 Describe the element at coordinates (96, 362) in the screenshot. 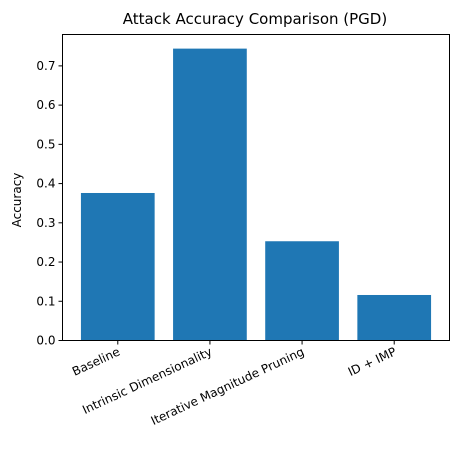

I see `x-tick-label: Baseline` at that location.